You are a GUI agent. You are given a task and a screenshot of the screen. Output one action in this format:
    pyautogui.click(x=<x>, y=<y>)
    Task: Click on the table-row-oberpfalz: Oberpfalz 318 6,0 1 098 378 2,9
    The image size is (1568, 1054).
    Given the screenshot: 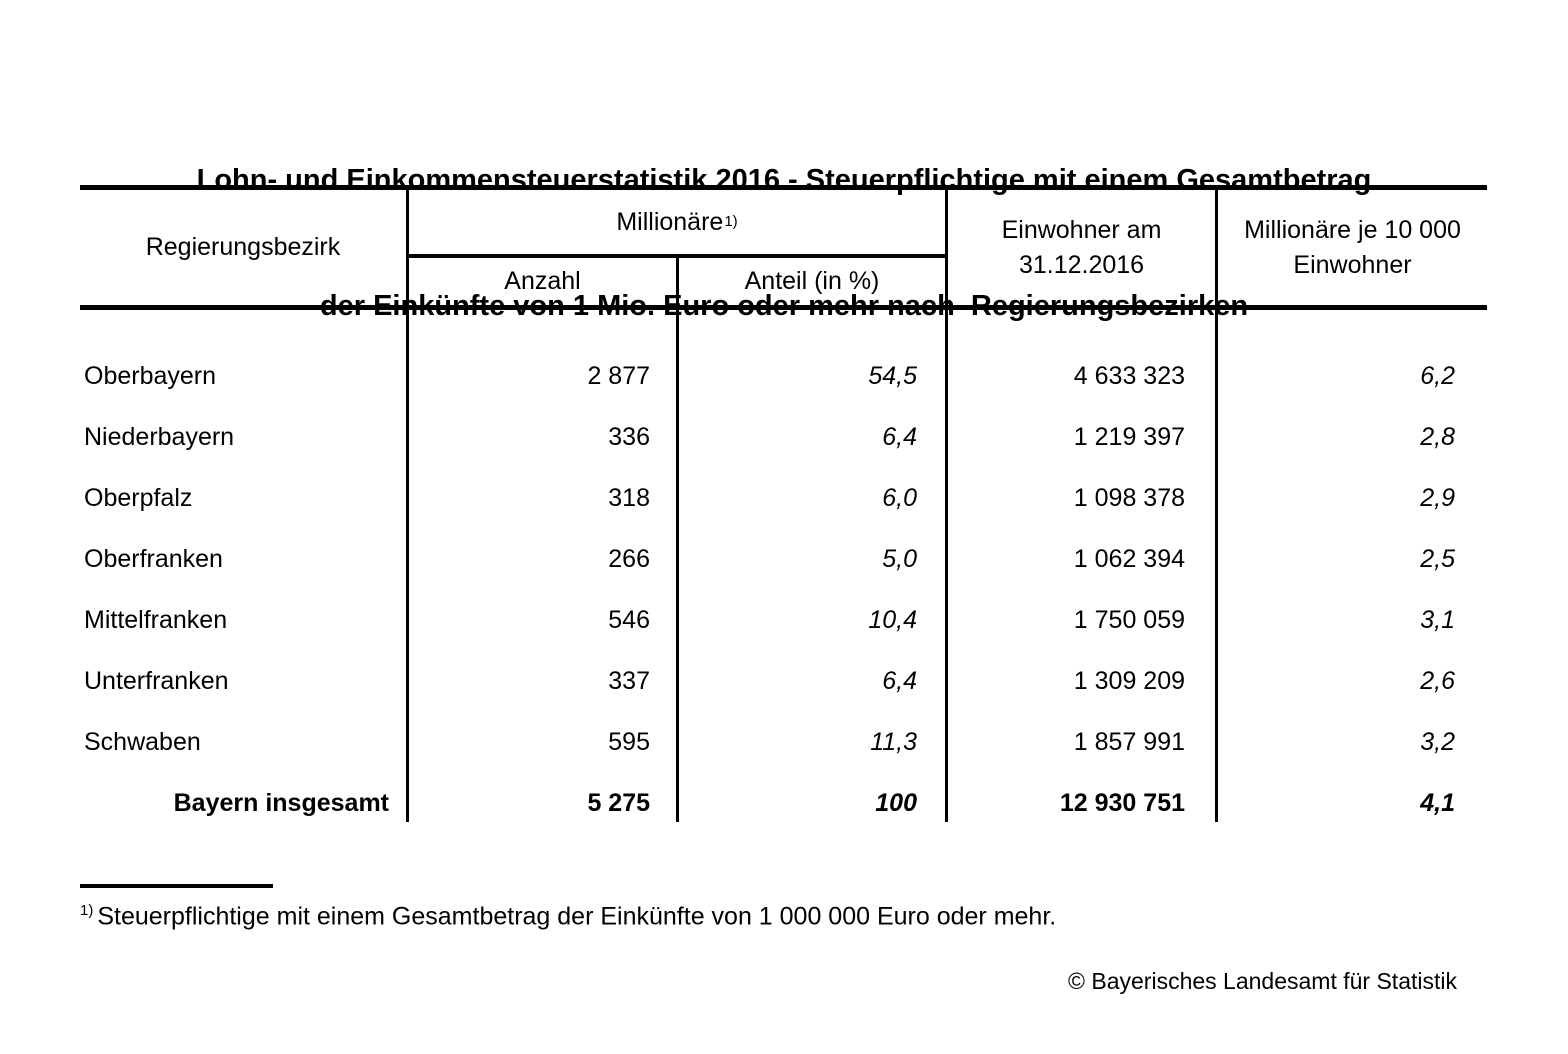 What is the action you would take?
    pyautogui.click(x=783, y=498)
    